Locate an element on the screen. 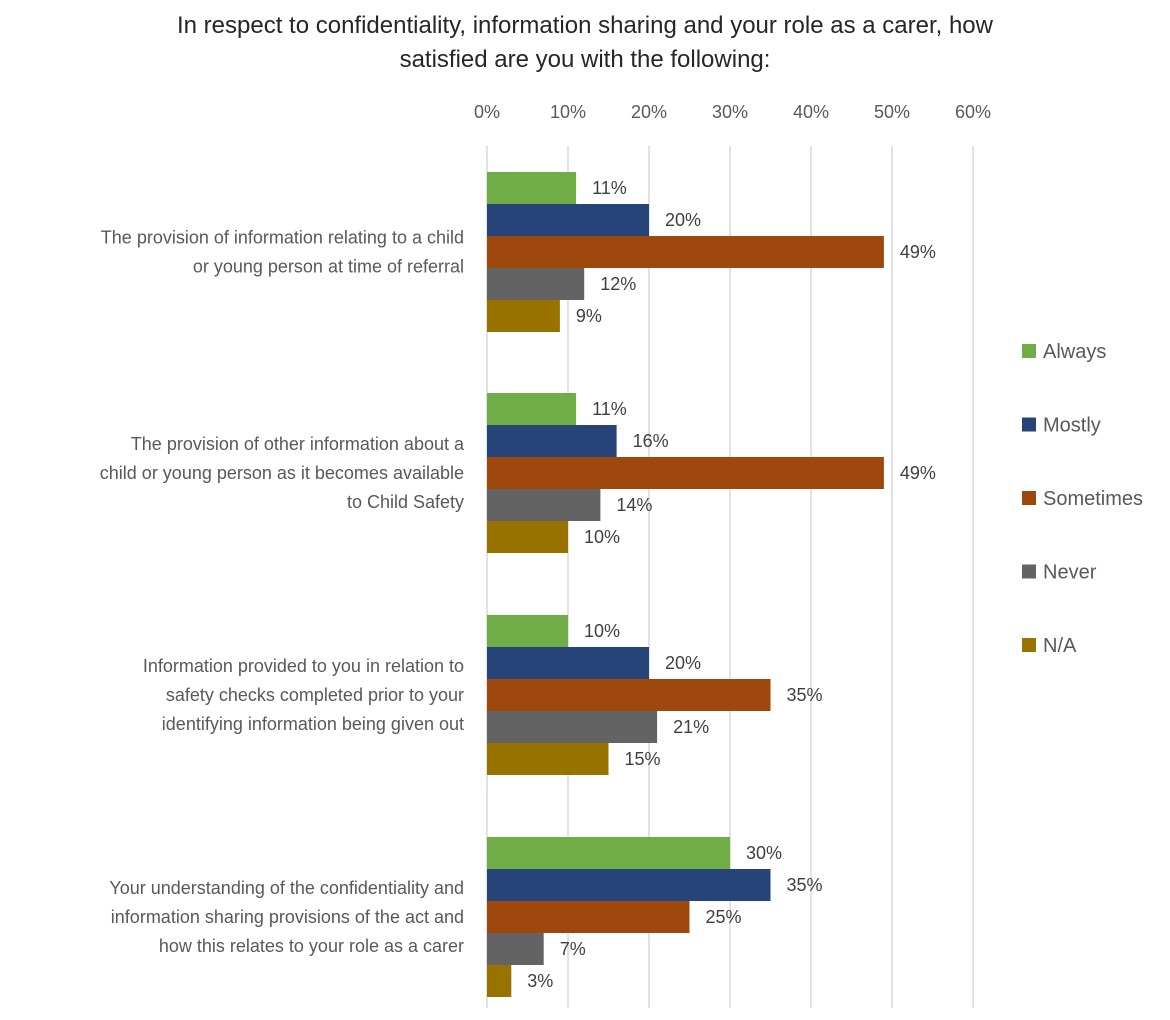 This screenshot has height=1020, width=1170. category-label: identifying information being given out is located at coordinates (313, 724).